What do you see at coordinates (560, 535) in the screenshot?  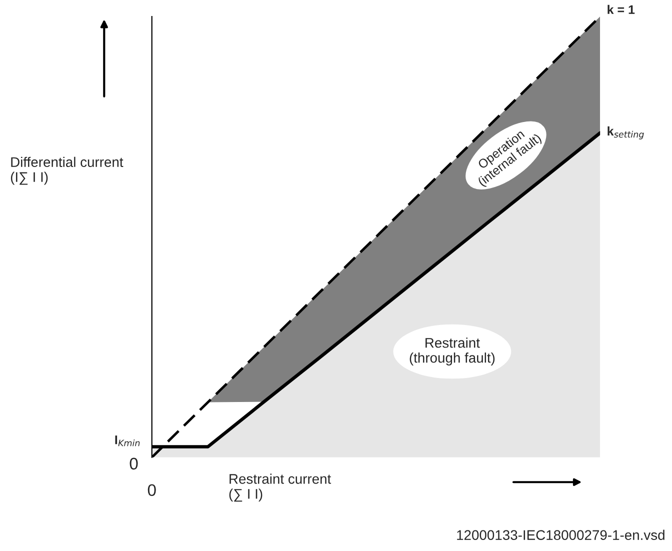 I see `text: 12000133-IEC18000279-1-en.vsd` at bounding box center [560, 535].